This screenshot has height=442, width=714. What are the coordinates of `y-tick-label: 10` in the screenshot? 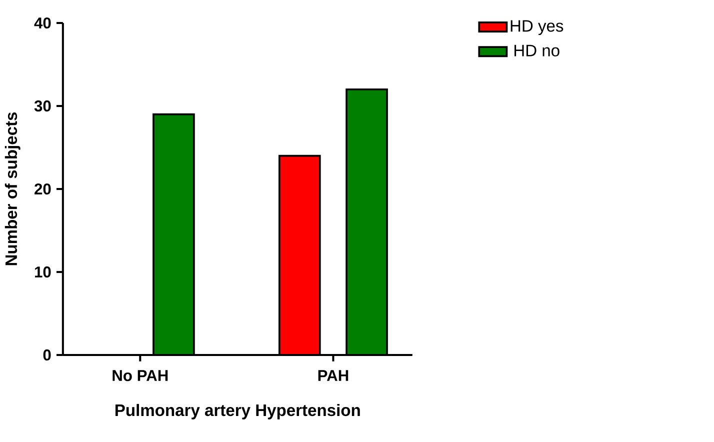 It's located at (42, 272).